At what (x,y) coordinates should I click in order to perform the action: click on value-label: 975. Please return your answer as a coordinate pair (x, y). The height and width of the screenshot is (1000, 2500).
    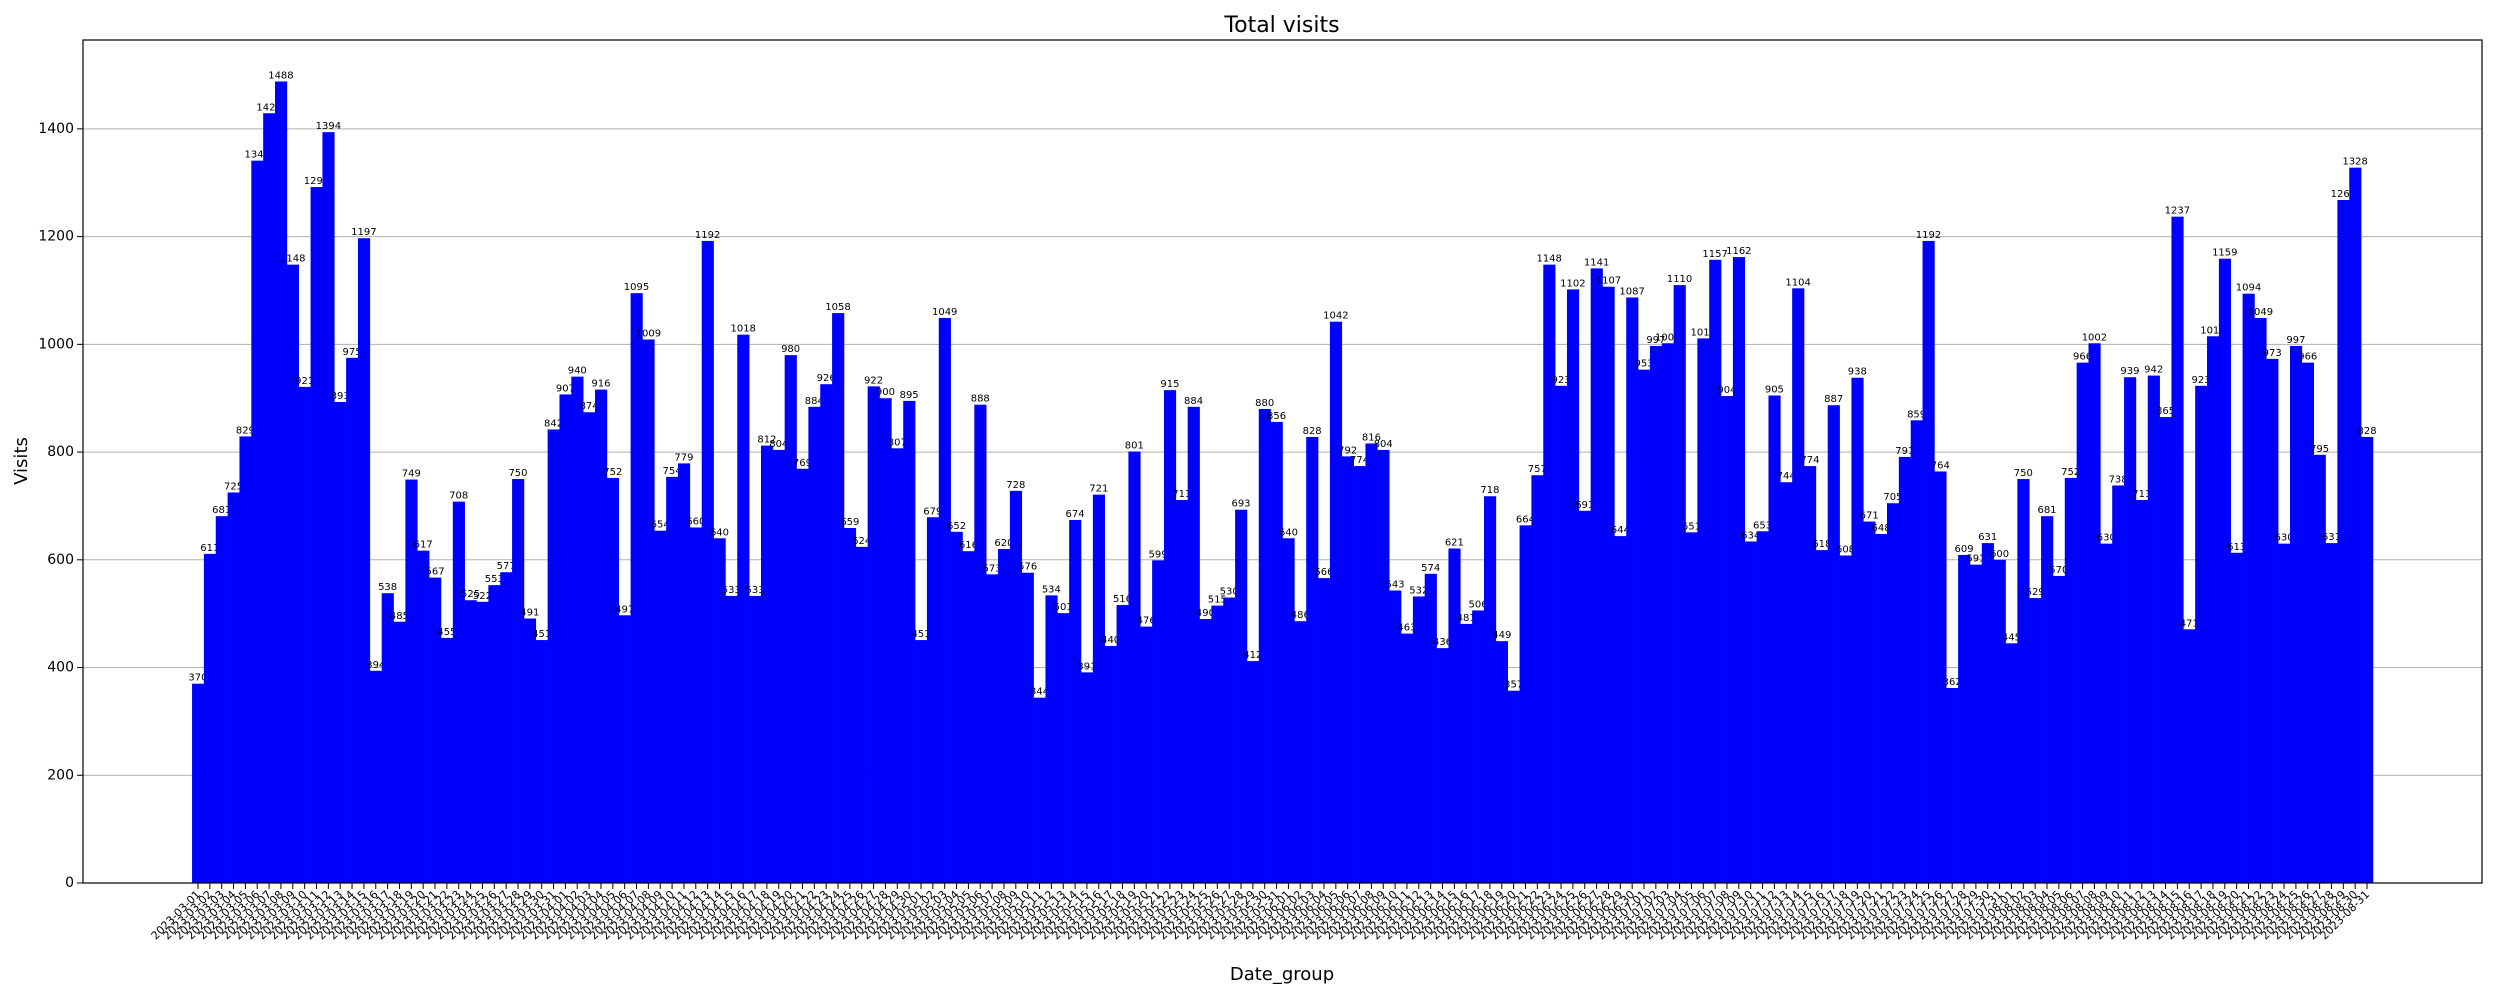
    Looking at the image, I should click on (352, 352).